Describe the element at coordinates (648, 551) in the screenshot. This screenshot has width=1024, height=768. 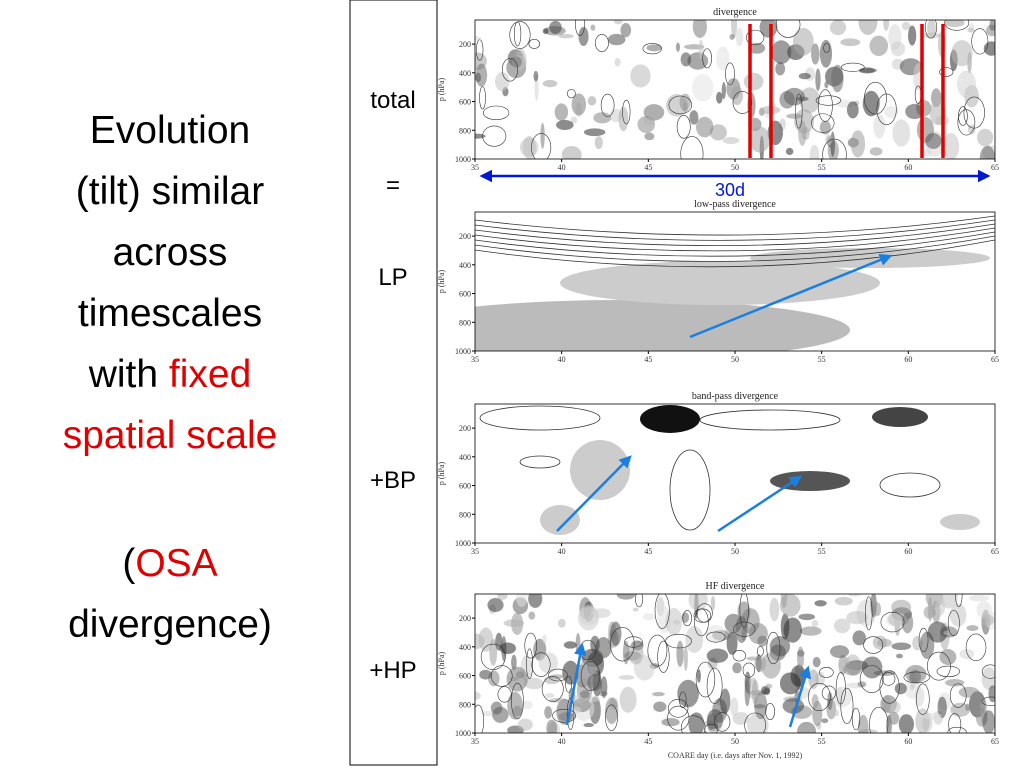
I see `x-tick-label: 45` at that location.